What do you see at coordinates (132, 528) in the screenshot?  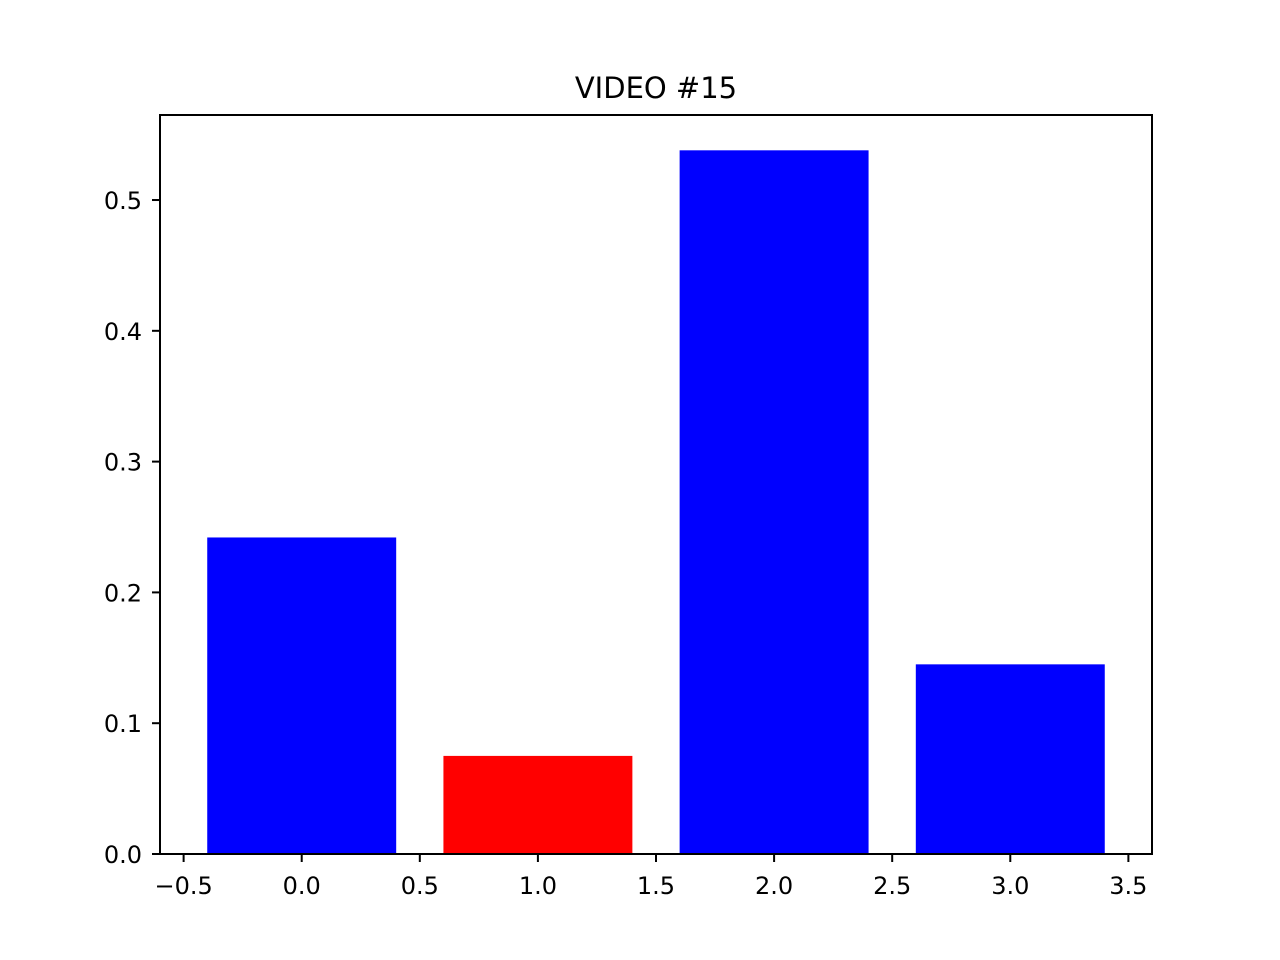 I see `y-axis-ticks: 0.0 0.1 0.2 0.3 0.4 0.5` at bounding box center [132, 528].